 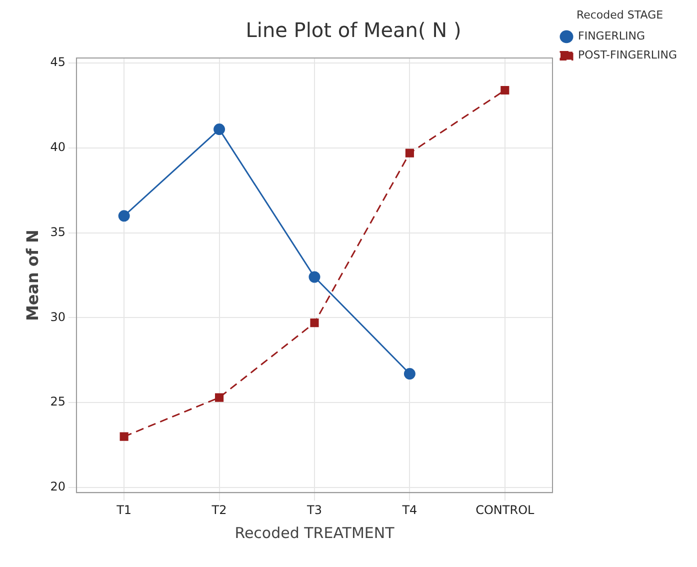 What do you see at coordinates (612, 36) in the screenshot?
I see `legend-label: FINGERLING` at bounding box center [612, 36].